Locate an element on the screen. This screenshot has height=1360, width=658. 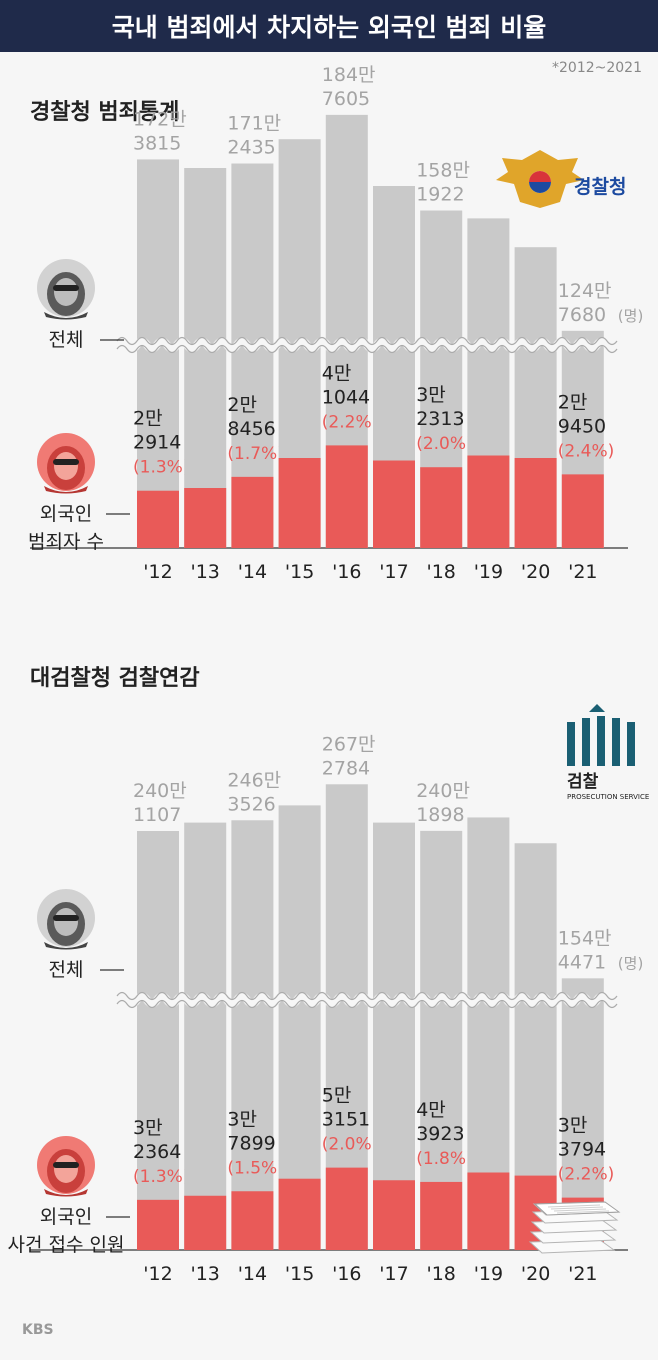
chart2-total-label-a-2: 246만 is located at coordinates (254, 780).